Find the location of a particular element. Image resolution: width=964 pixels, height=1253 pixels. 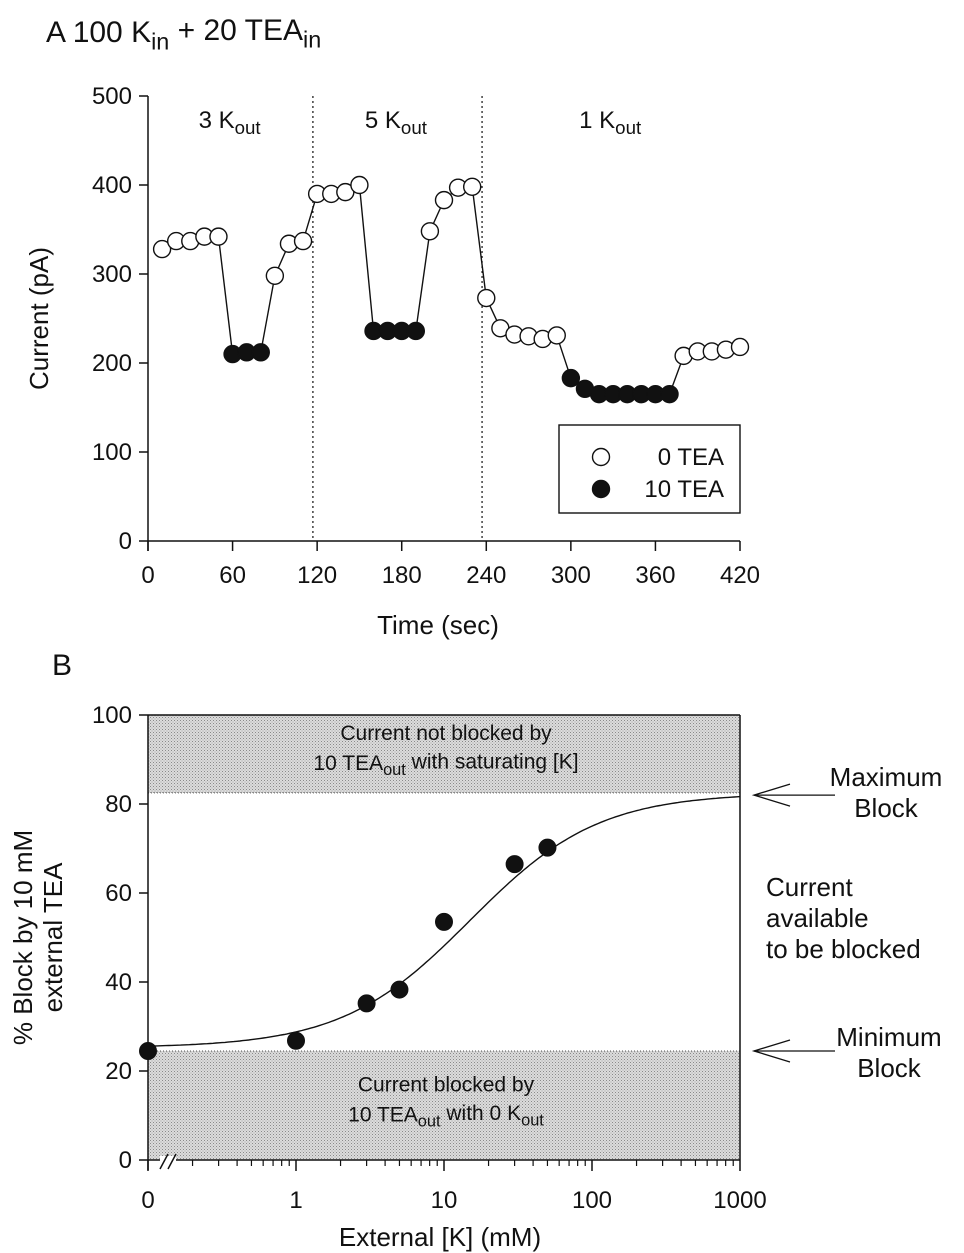

x-tick-label: 240 is located at coordinates (486, 575).